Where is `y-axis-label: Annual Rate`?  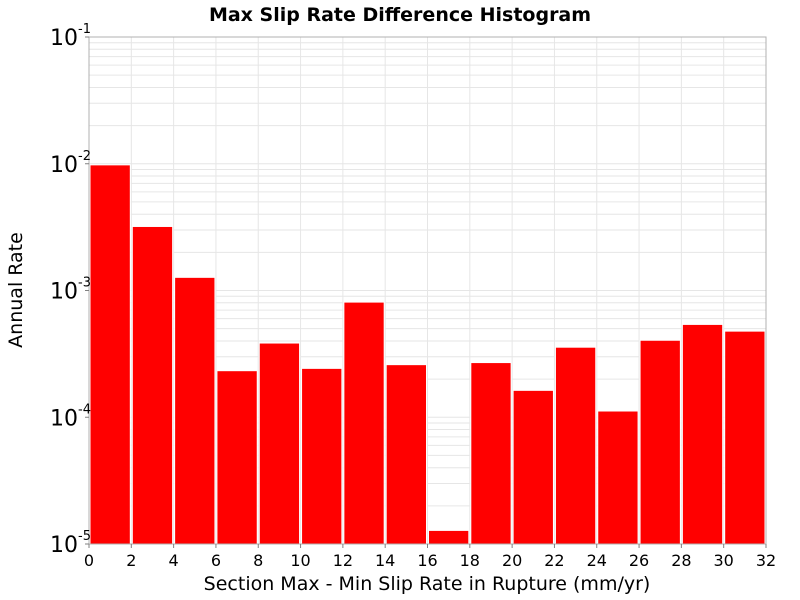
y-axis-label: Annual Rate is located at coordinates (16, 290).